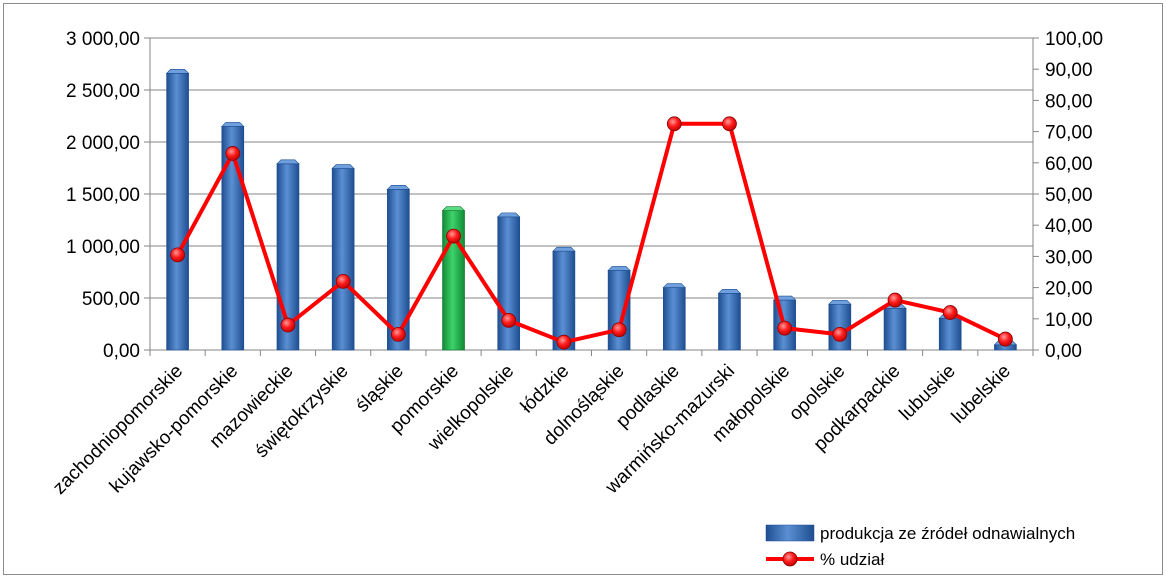 Image resolution: width=1166 pixels, height=578 pixels. Describe the element at coordinates (1063, 351) in the screenshot. I see `right-axis-tick-label: 0,00` at that location.